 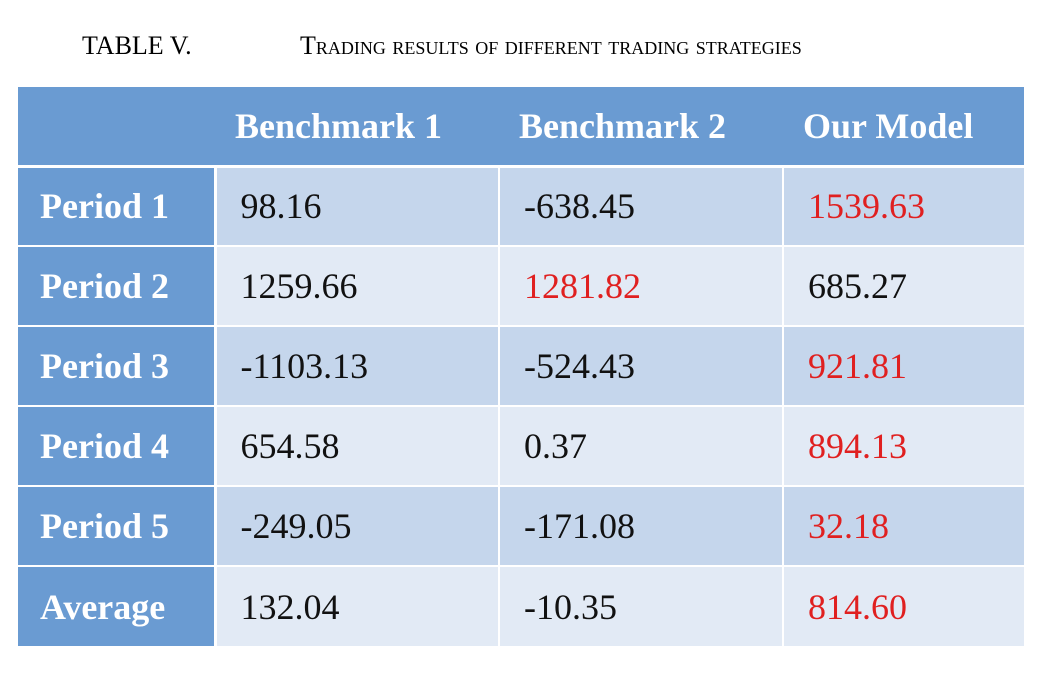 What do you see at coordinates (357, 286) in the screenshot?
I see `table-cell: 1259.66` at bounding box center [357, 286].